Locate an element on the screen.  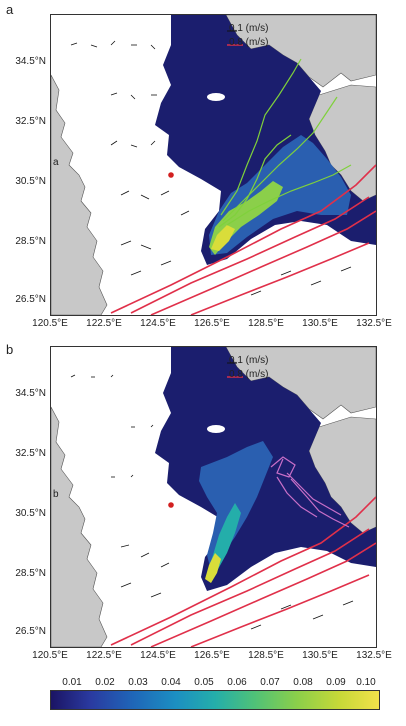
colorbar-tick: 0.09 is located at coordinates (336, 682).